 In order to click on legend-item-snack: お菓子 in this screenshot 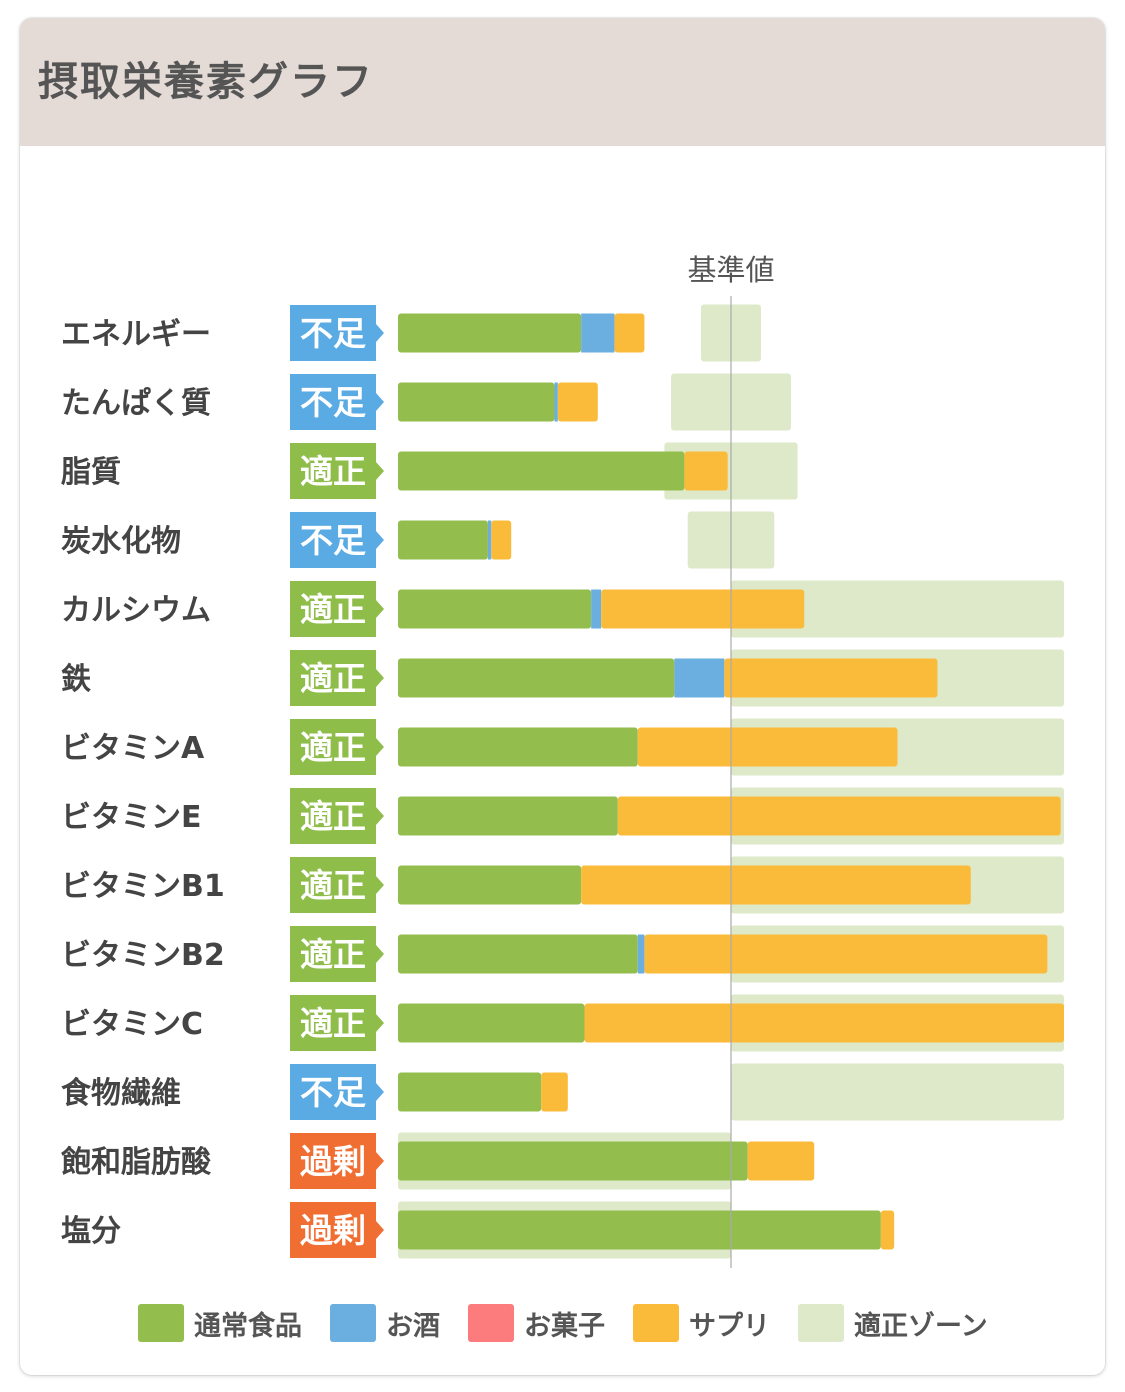, I will do `click(536, 1323)`.